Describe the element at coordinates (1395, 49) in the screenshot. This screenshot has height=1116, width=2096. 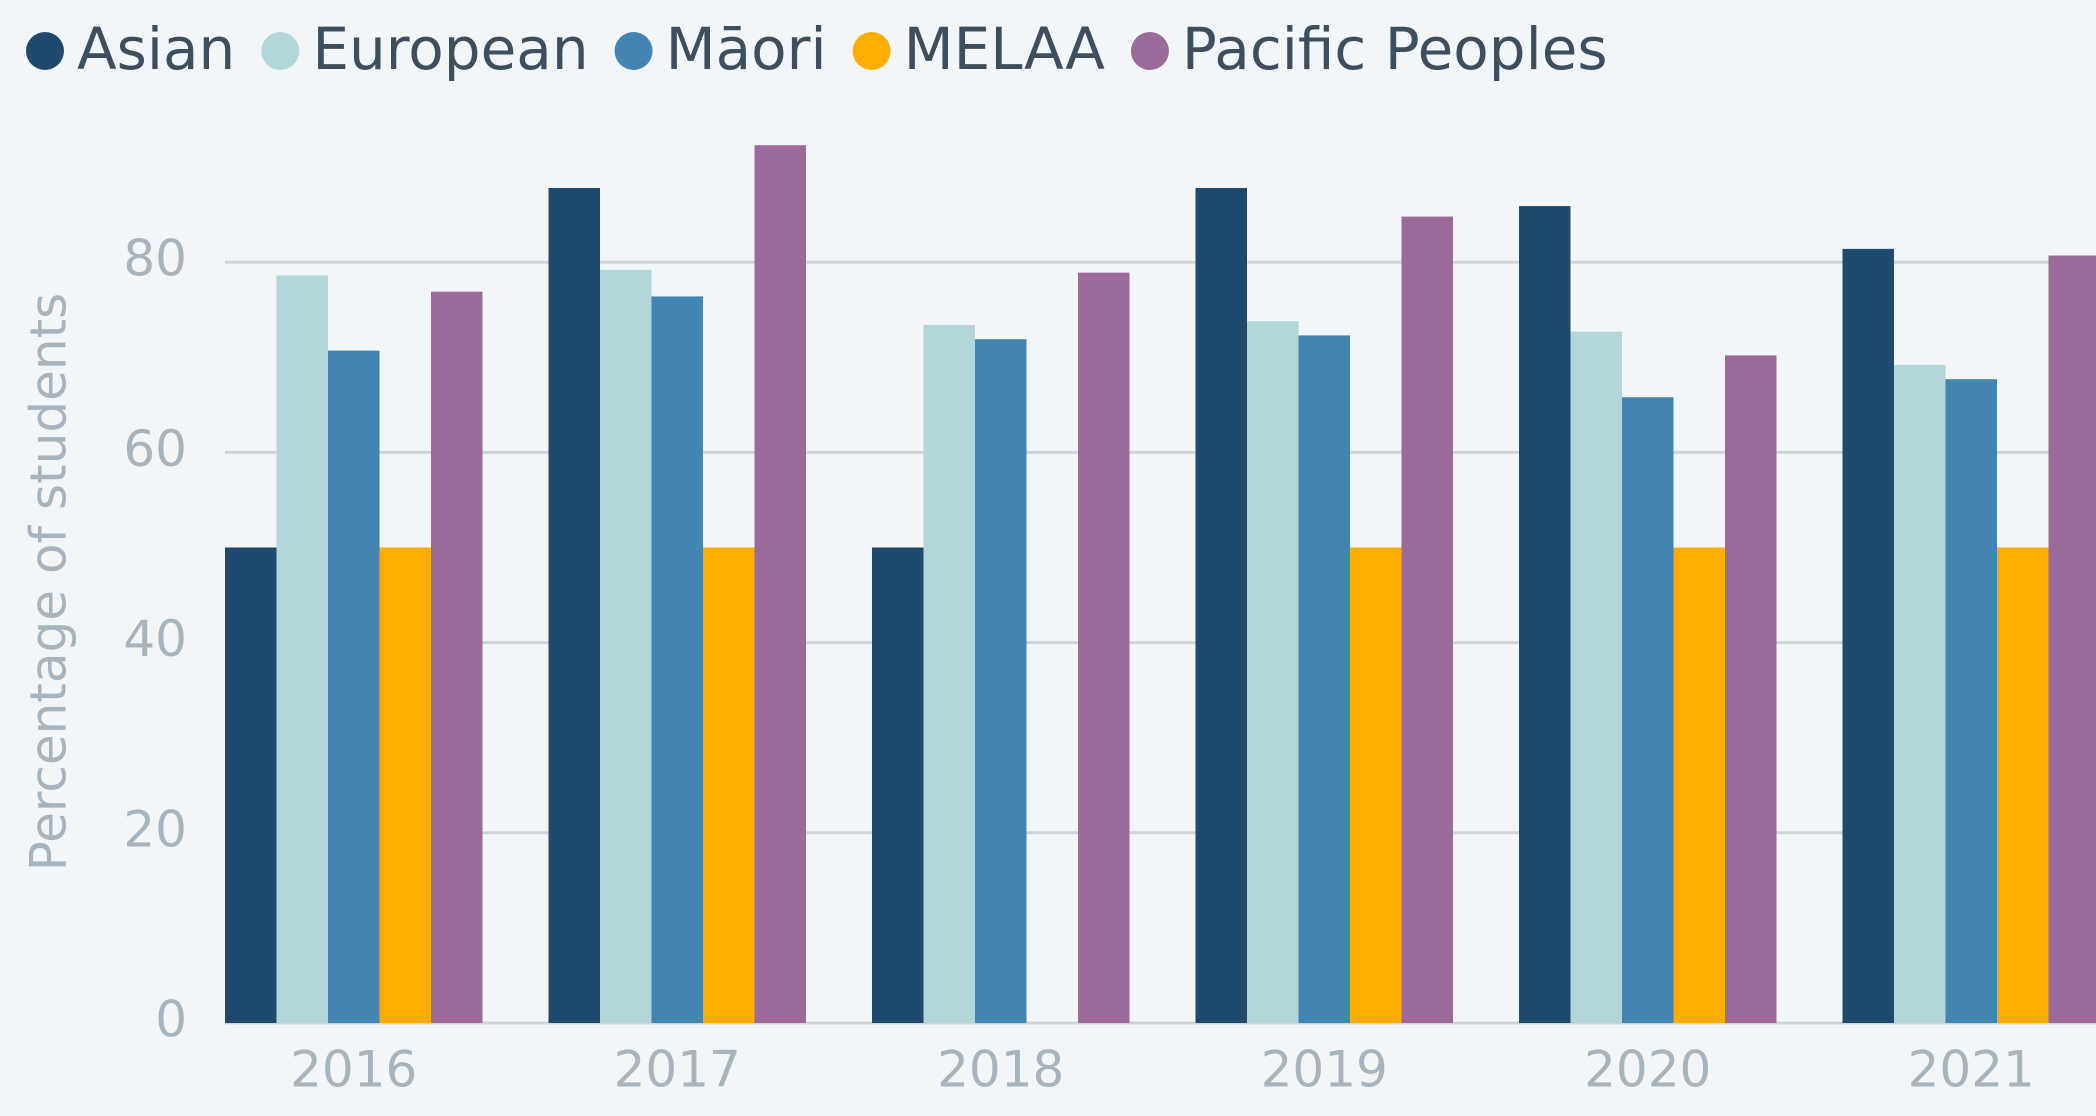
I see `legend-label: Pacific Peoples` at that location.